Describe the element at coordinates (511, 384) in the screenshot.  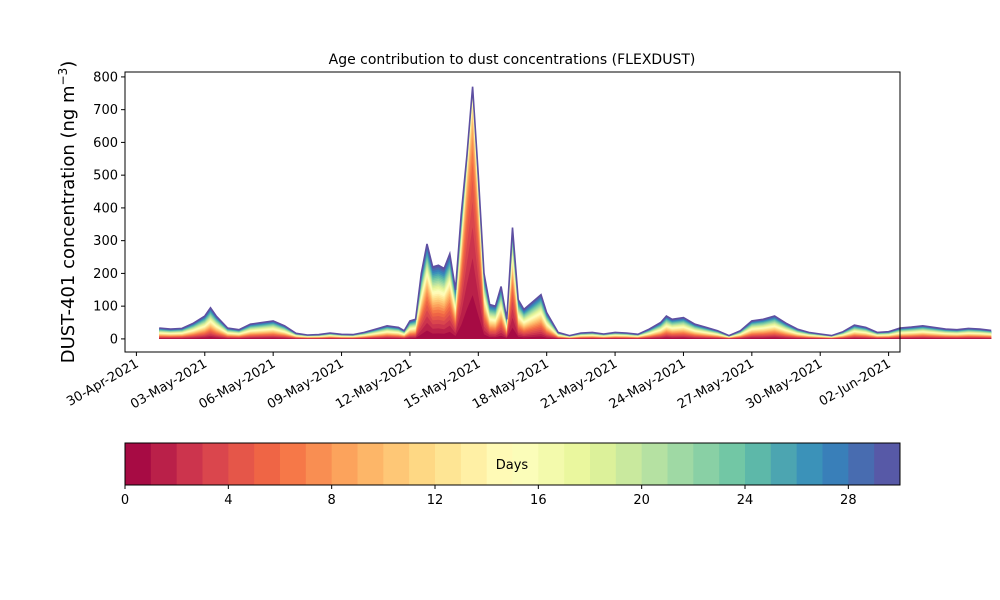
I see `x-tick-label: 18-May-2021` at that location.